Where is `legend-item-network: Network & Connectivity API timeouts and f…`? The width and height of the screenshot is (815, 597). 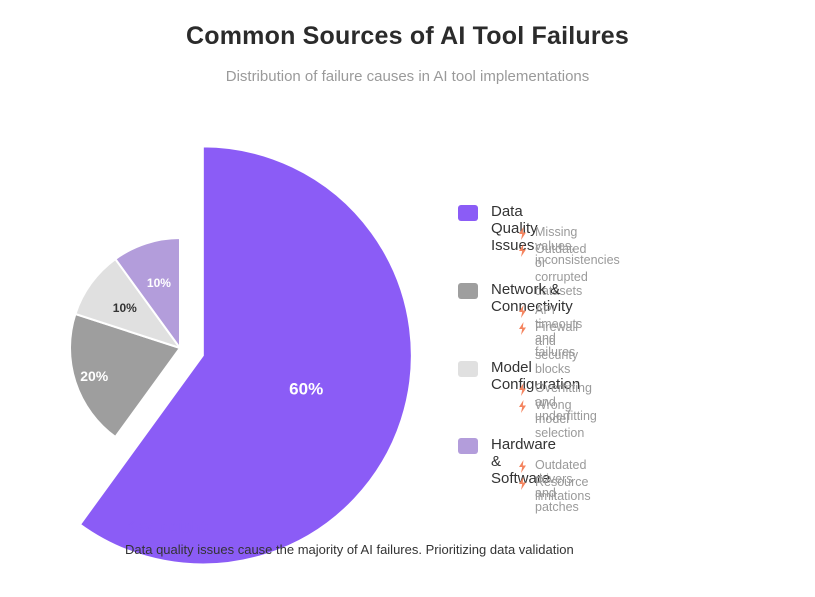 legend-item-network: Network & Connectivity API timeouts and f… is located at coordinates (520, 328).